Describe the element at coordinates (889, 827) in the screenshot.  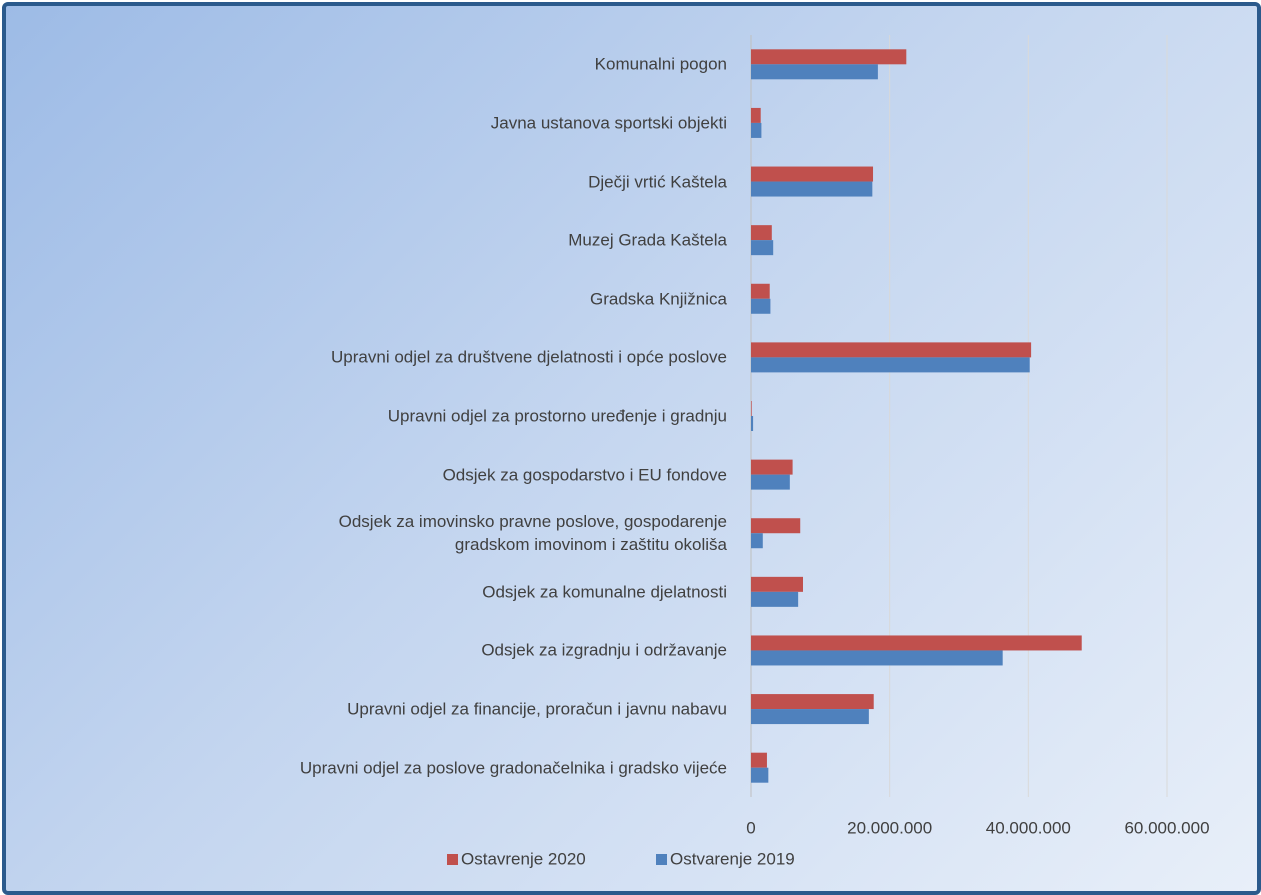
I see `x-tick-label: 20.000.000` at that location.